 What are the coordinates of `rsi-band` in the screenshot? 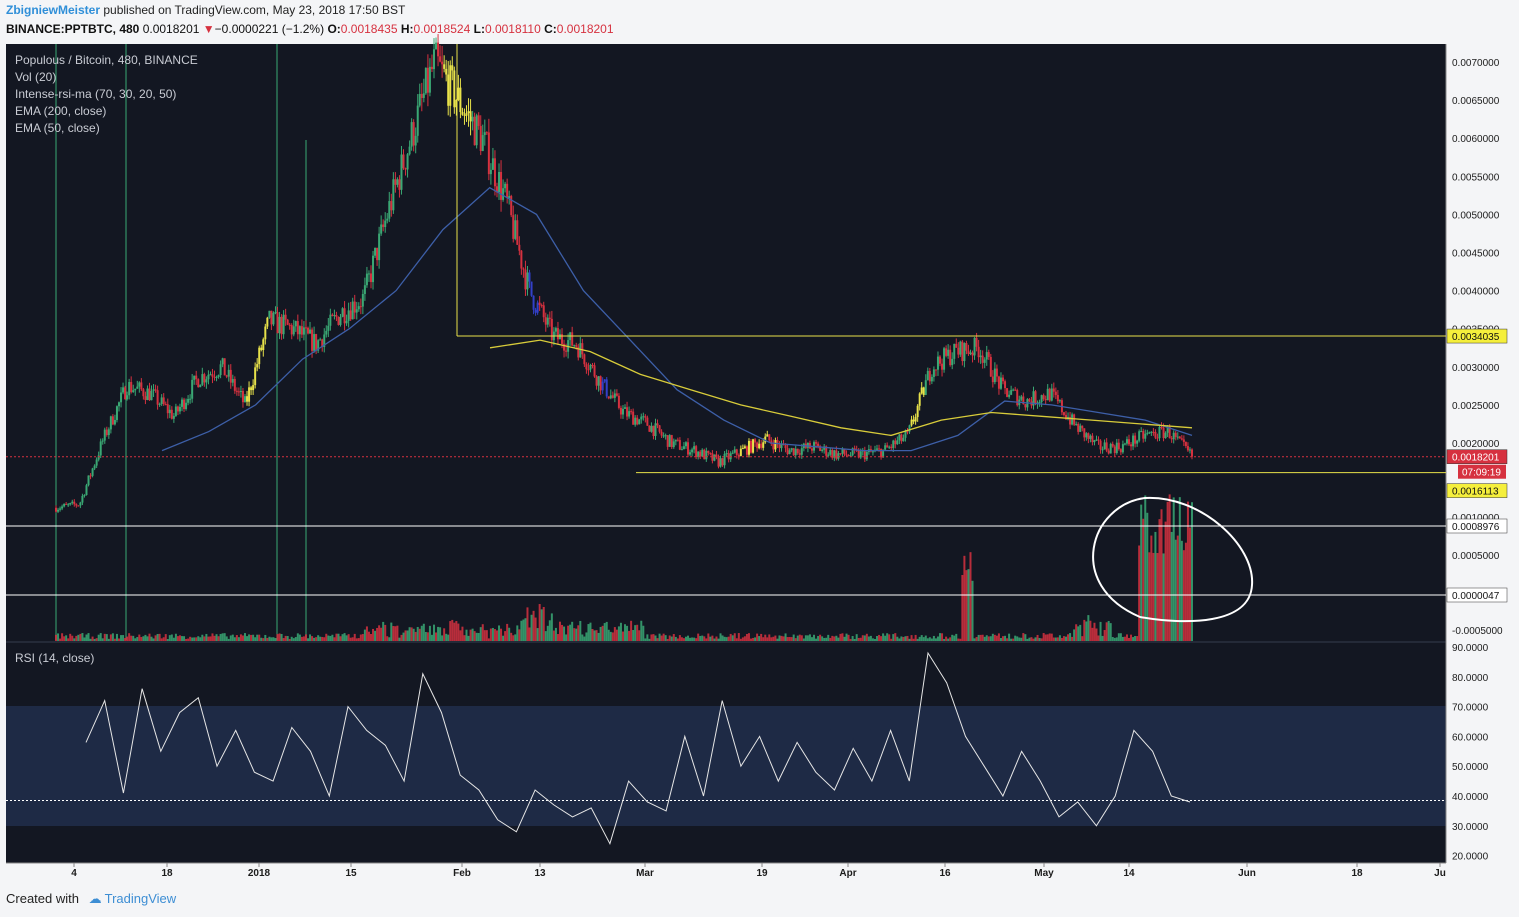 It's located at (726, 766).